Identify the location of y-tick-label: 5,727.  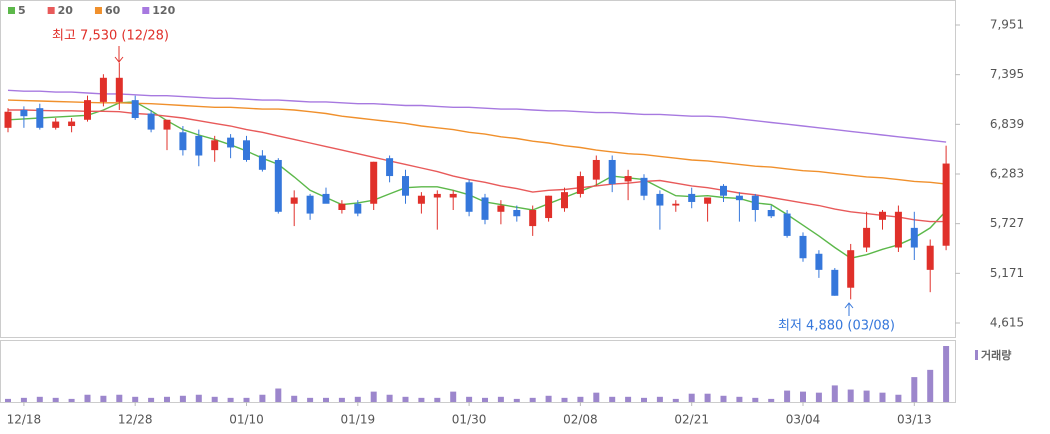
(1007, 223).